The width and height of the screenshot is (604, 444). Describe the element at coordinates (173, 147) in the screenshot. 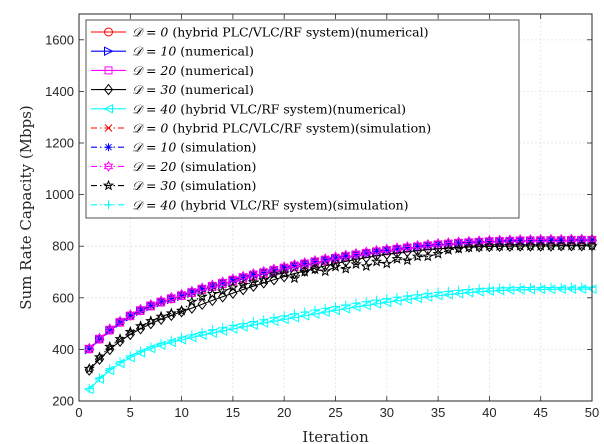

I see `legend-entry: 𝒟 = 10 (simulation)` at that location.